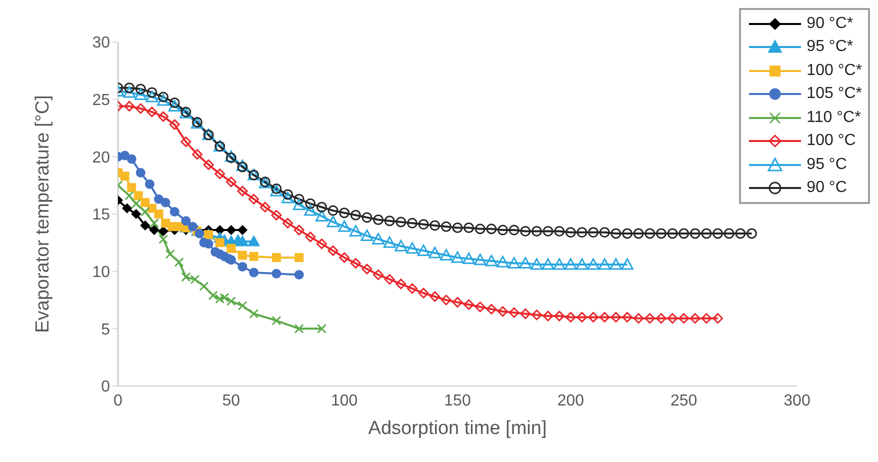 The image size is (878, 462). I want to click on y-tick-label: 30, so click(101, 43).